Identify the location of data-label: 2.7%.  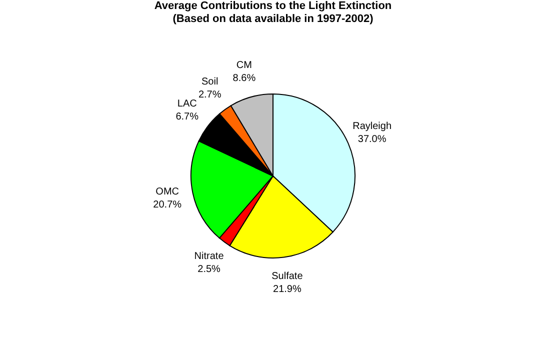
(210, 94).